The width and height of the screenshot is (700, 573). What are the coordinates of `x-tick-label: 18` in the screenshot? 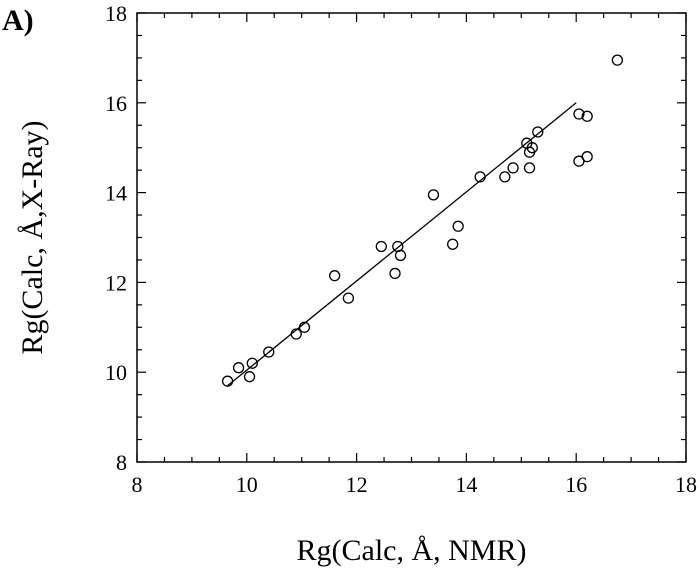 It's located at (686, 484).